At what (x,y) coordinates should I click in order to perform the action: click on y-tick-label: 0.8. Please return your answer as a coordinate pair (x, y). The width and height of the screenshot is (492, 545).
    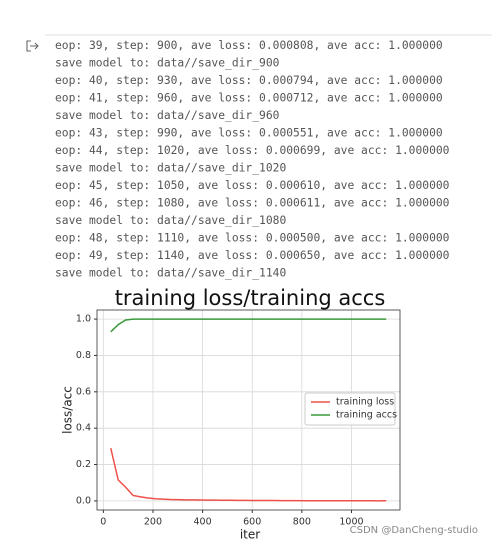
    Looking at the image, I should click on (83, 355).